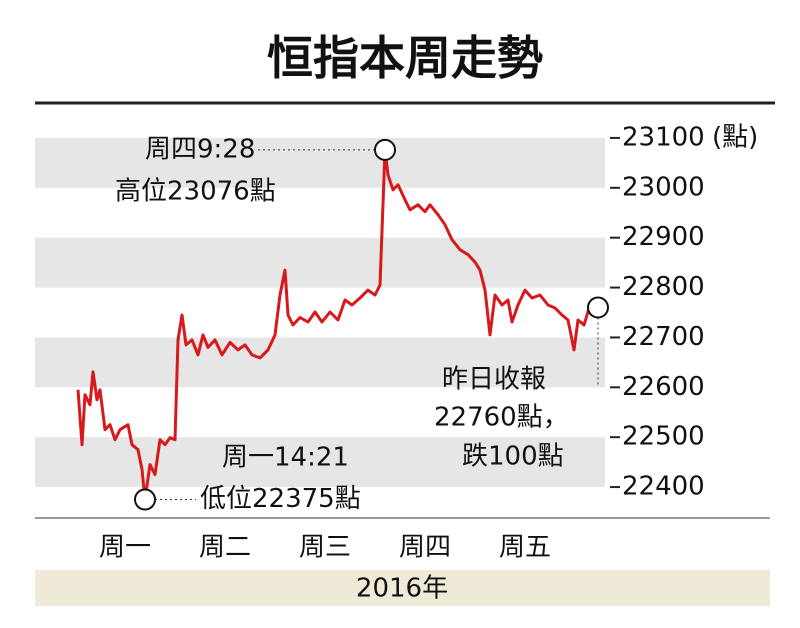  I want to click on year-strip, so click(402, 588).